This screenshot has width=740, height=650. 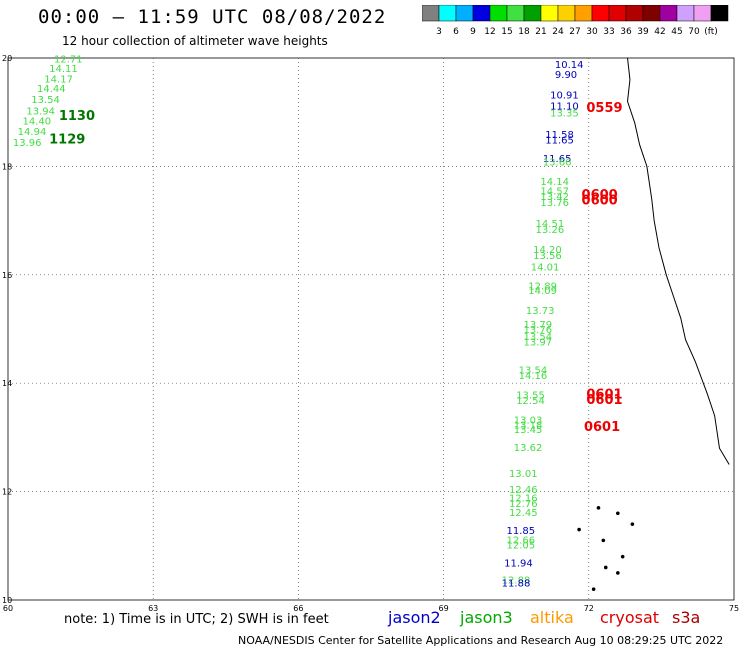 I want to click on page-title: 00:00 – 11:59 UTC 08/08/2022, so click(x=212, y=17).